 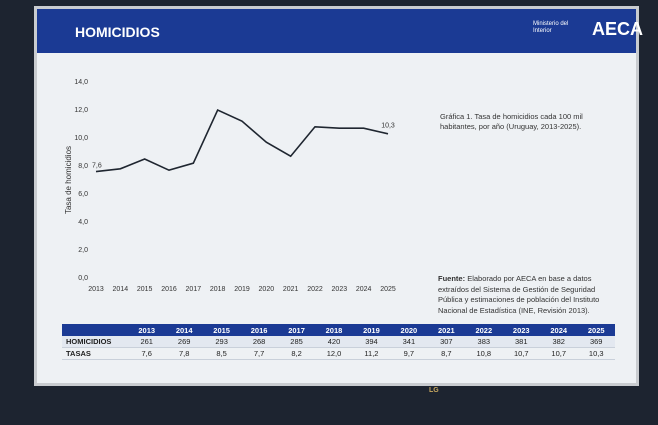 I want to click on header-cell: 2016, so click(x=259, y=330).